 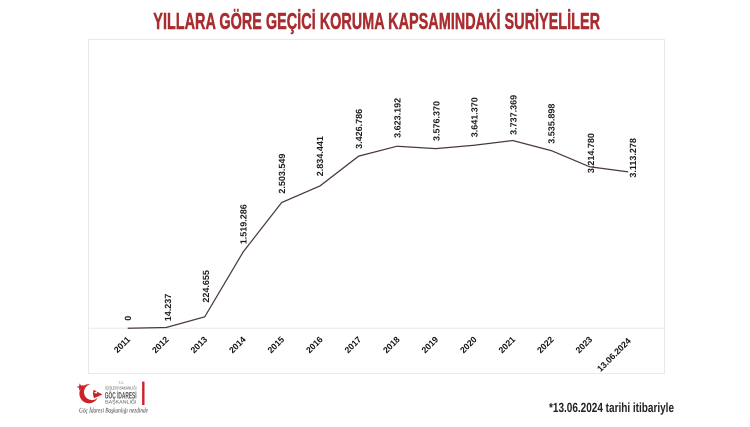 What do you see at coordinates (168, 308) in the screenshot?
I see `svg-text: 14.237` at bounding box center [168, 308].